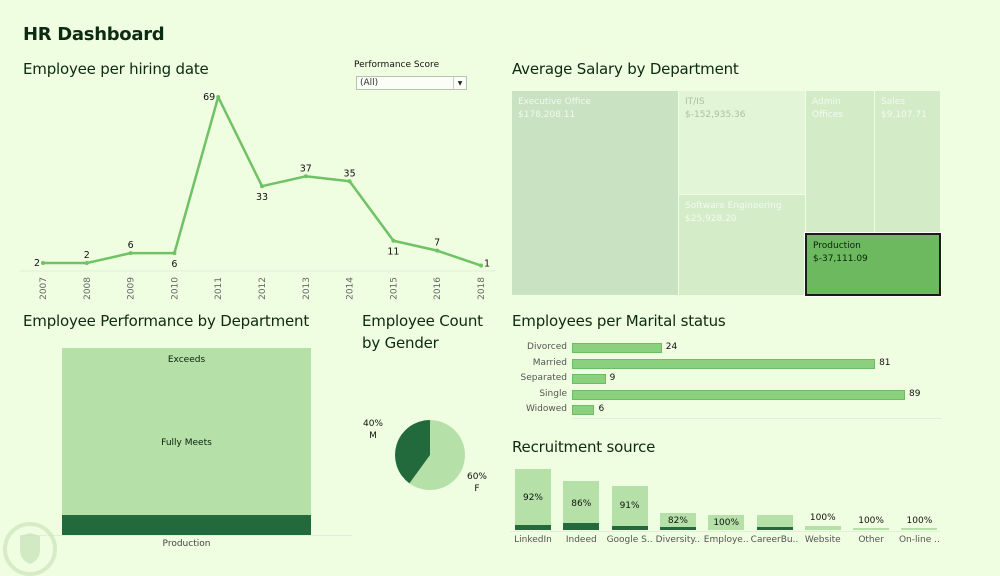 The image size is (1000, 576). I want to click on marital-category-label: Separated, so click(543, 378).